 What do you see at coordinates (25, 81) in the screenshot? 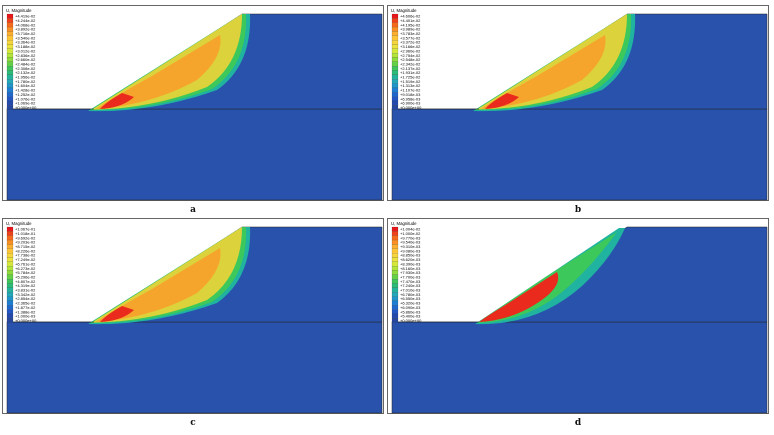
I see `legend-tick-label: +1.780e-02` at bounding box center [25, 81].